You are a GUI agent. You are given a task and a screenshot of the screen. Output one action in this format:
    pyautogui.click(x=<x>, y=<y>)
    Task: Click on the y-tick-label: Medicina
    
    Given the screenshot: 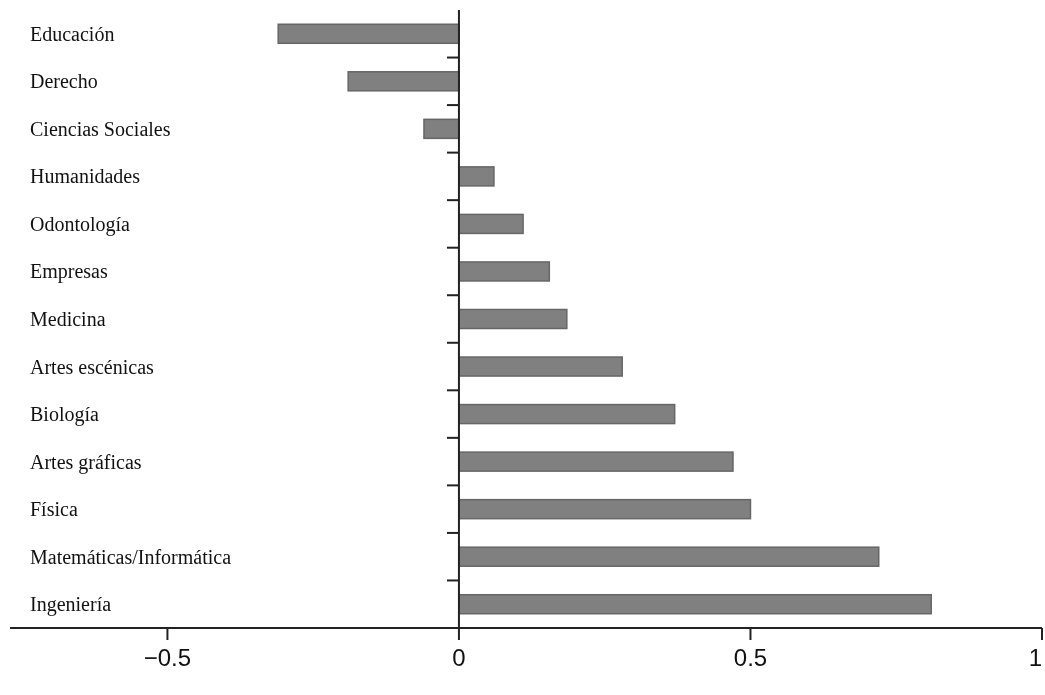 What is the action you would take?
    pyautogui.click(x=68, y=319)
    